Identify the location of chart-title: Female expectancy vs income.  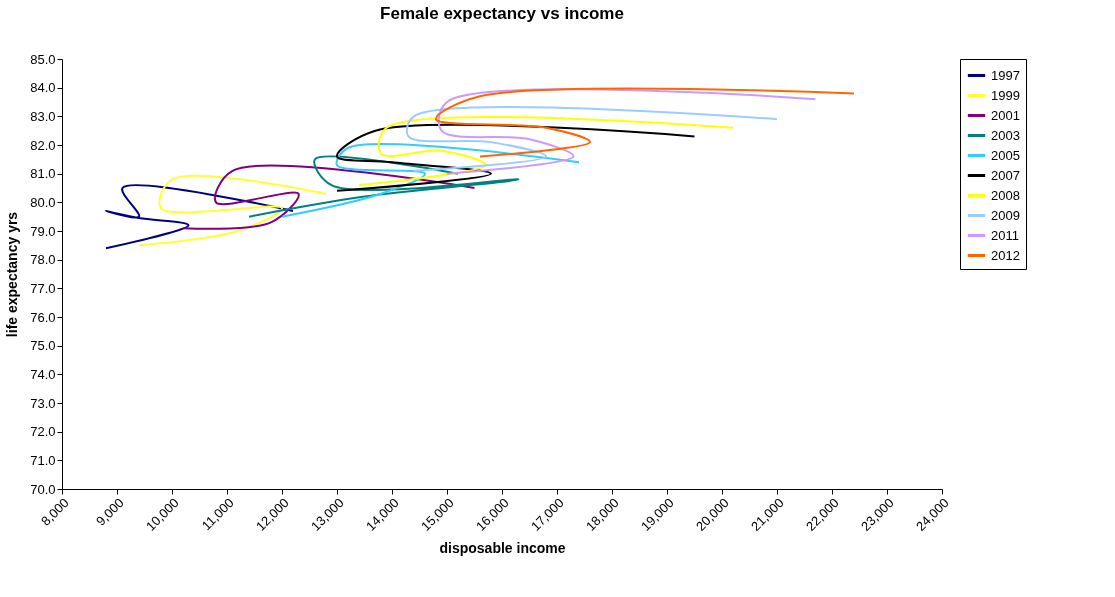
(502, 13).